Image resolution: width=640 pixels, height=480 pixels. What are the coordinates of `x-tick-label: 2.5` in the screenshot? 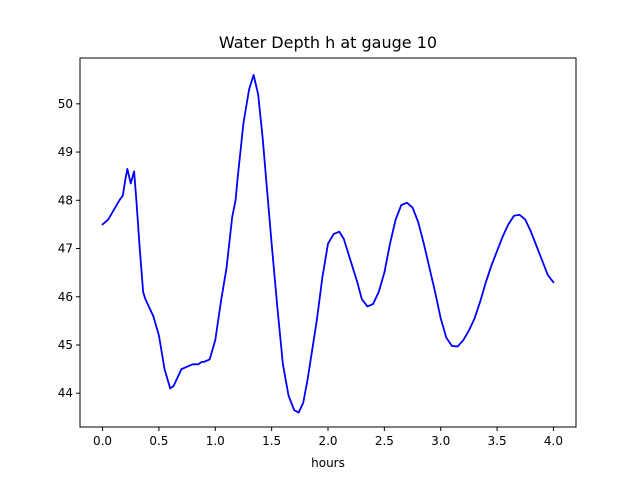 It's located at (384, 441).